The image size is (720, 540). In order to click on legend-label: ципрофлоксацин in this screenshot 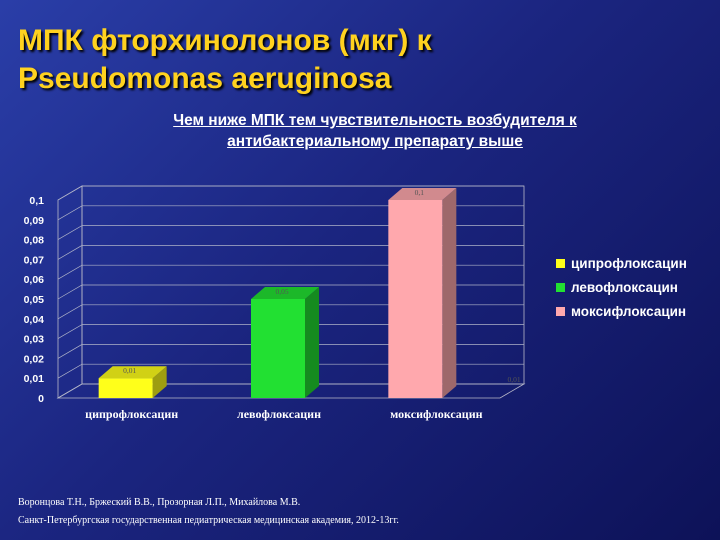, I will do `click(629, 263)`.